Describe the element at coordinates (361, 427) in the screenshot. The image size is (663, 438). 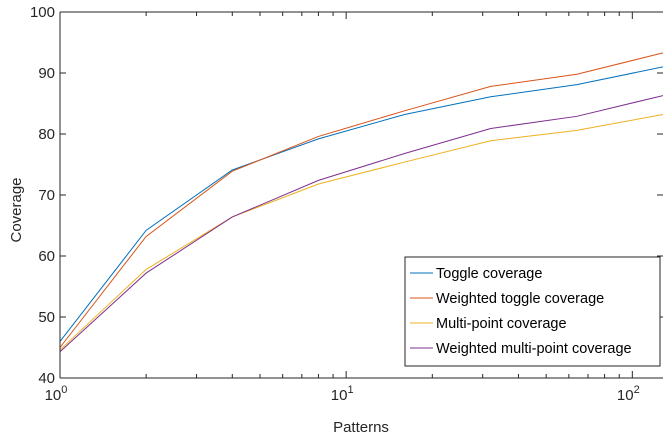
I see `x-axis-label: Patterns` at that location.